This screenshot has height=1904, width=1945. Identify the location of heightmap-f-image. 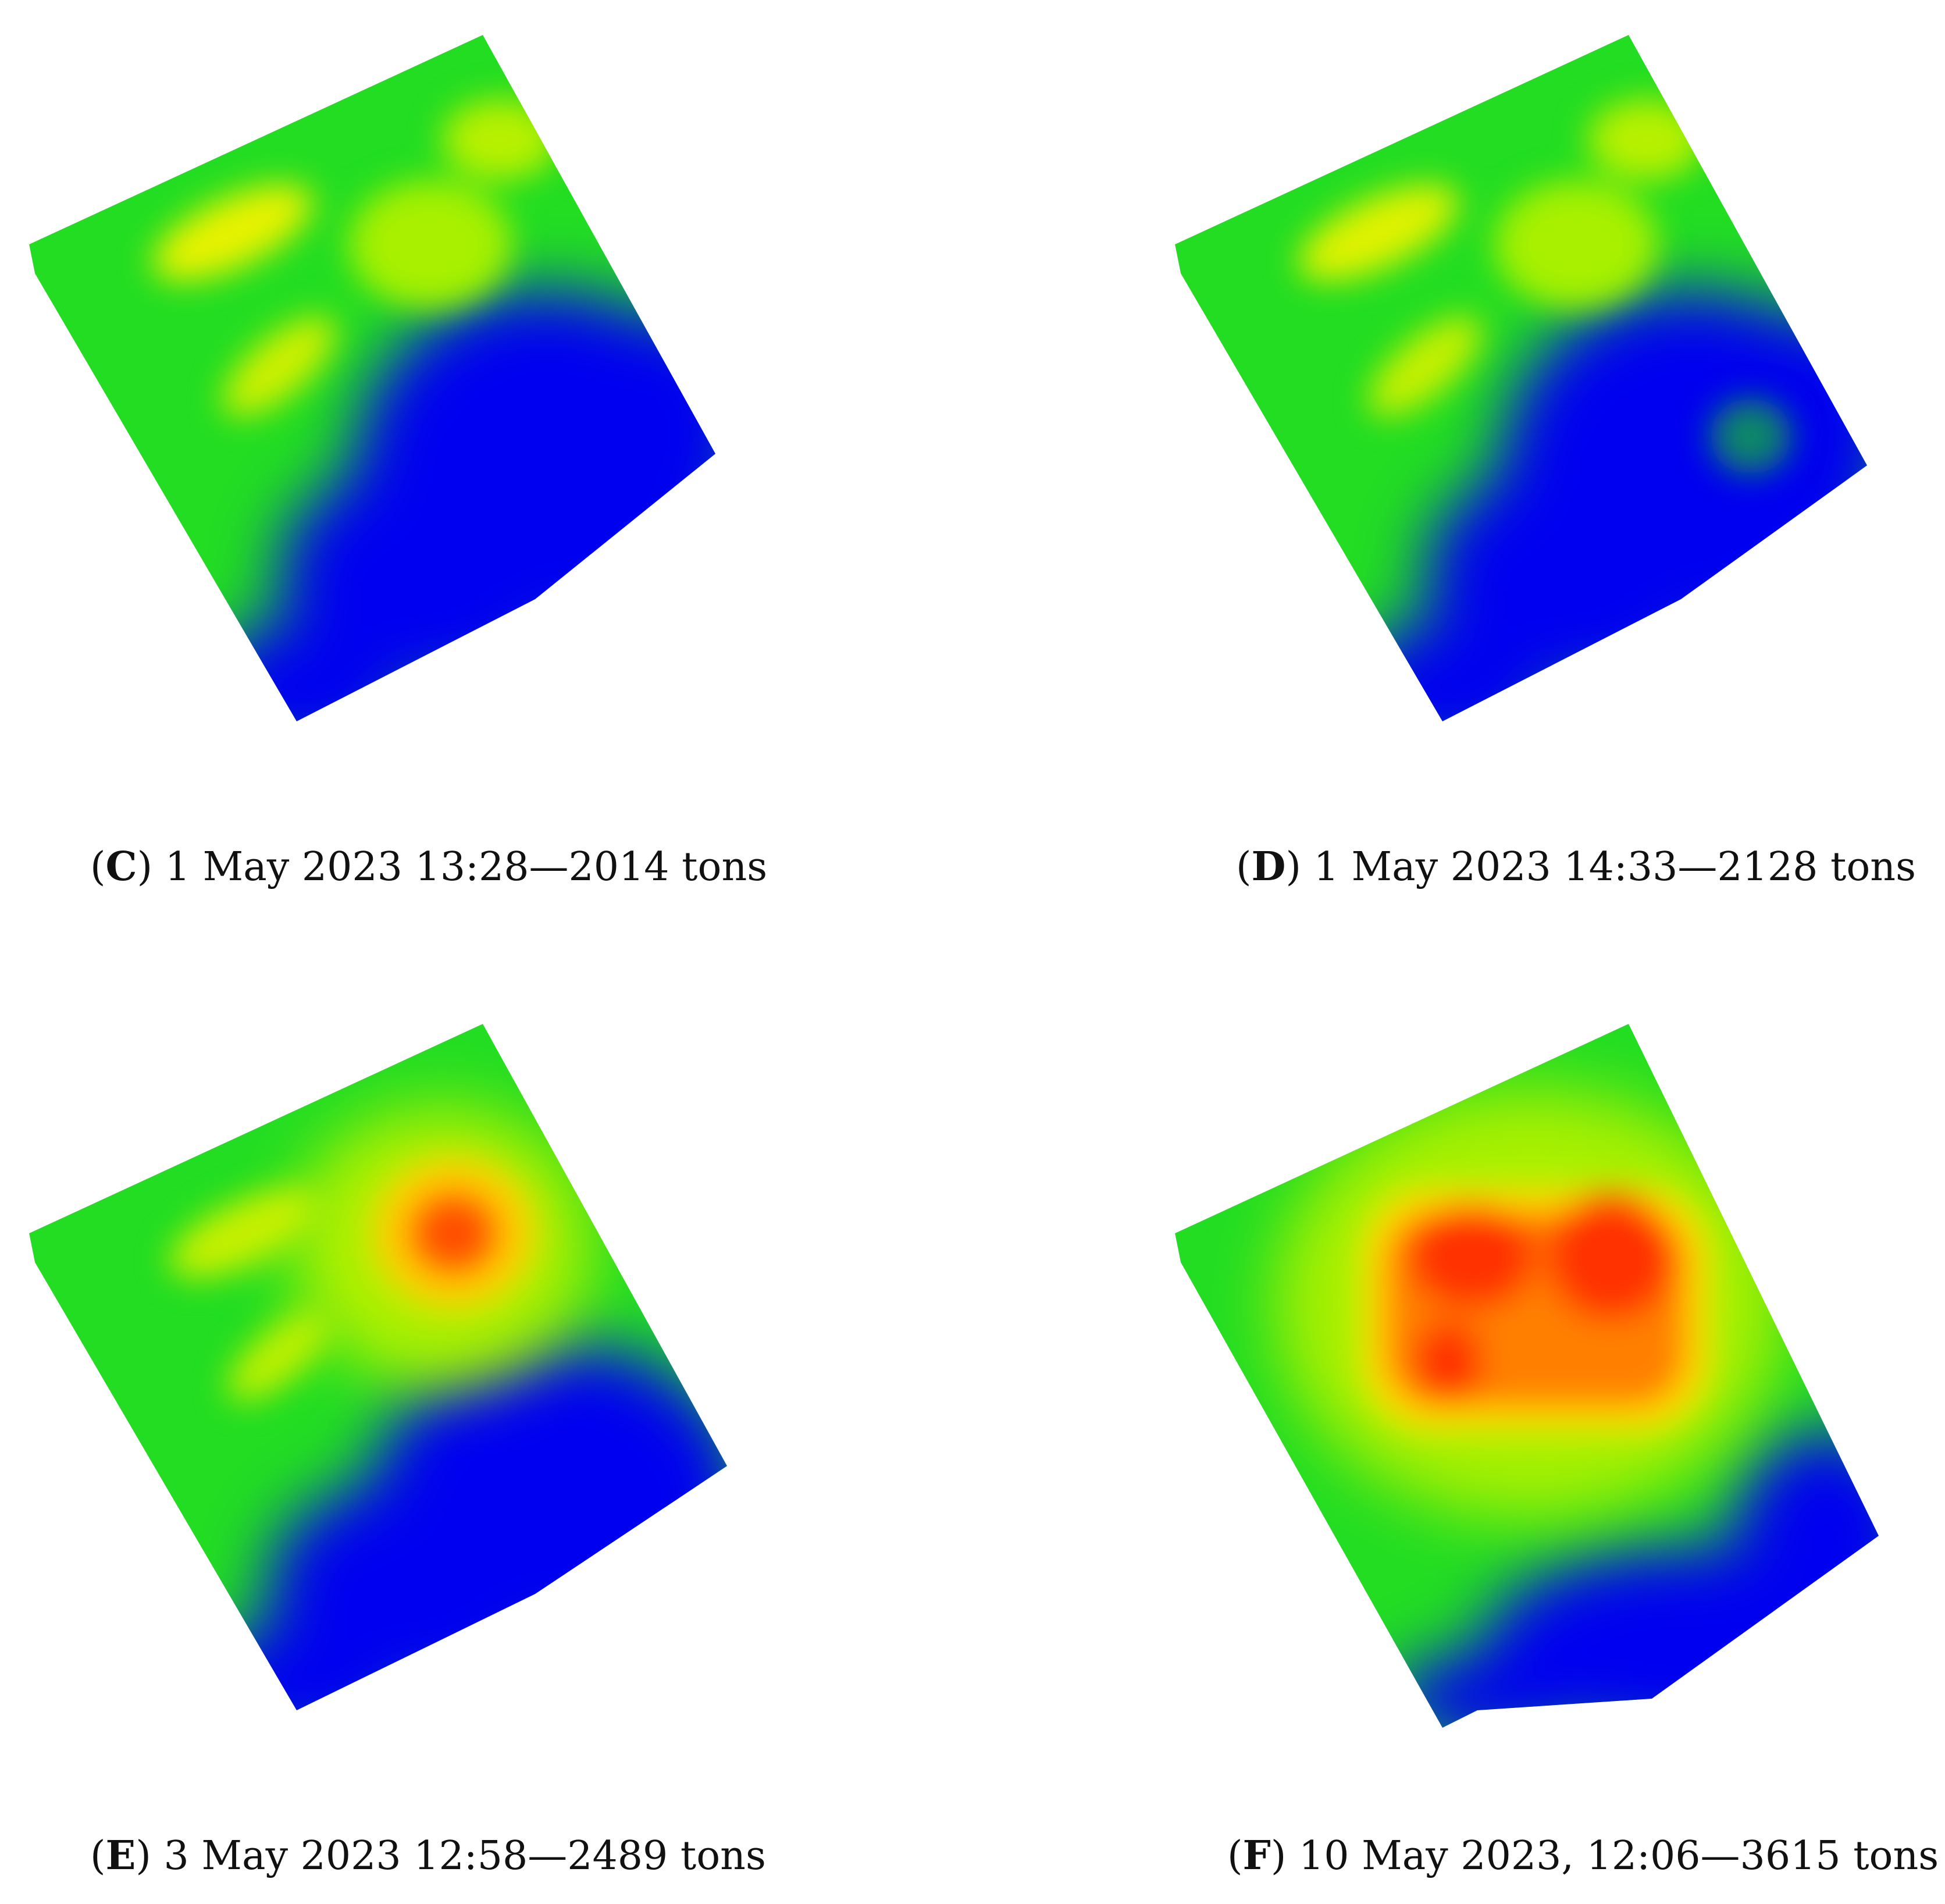
(1527, 1376).